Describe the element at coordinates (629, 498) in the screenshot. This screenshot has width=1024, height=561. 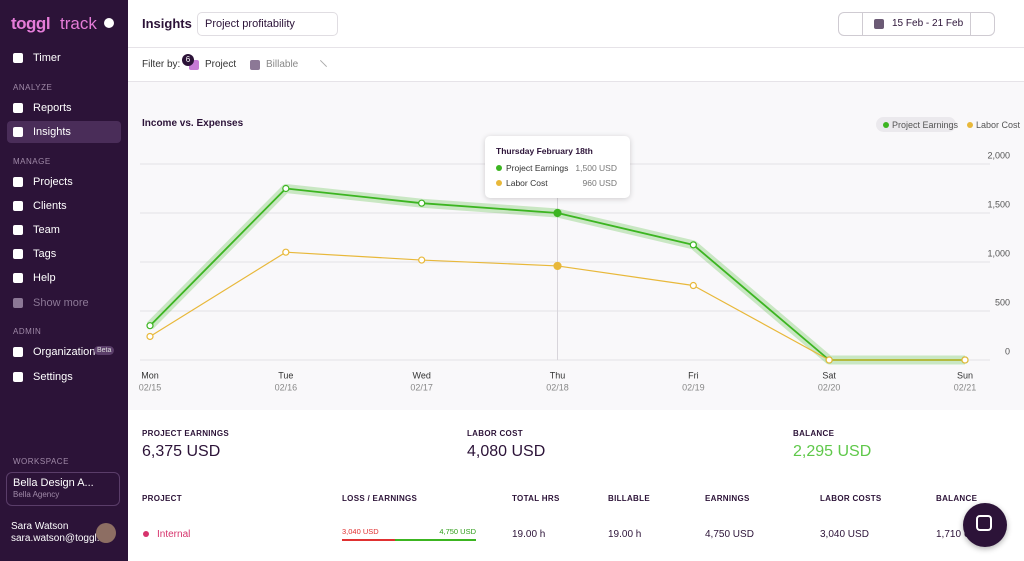
I see `column-header: BILLABLE` at that location.